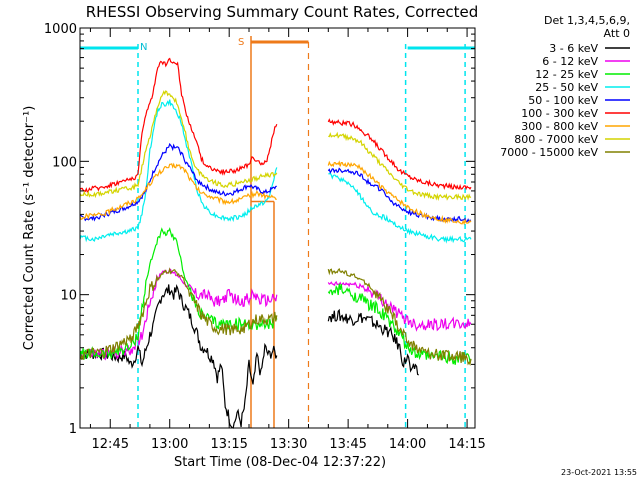  I want to click on y-tick-label: 10, so click(68, 296).